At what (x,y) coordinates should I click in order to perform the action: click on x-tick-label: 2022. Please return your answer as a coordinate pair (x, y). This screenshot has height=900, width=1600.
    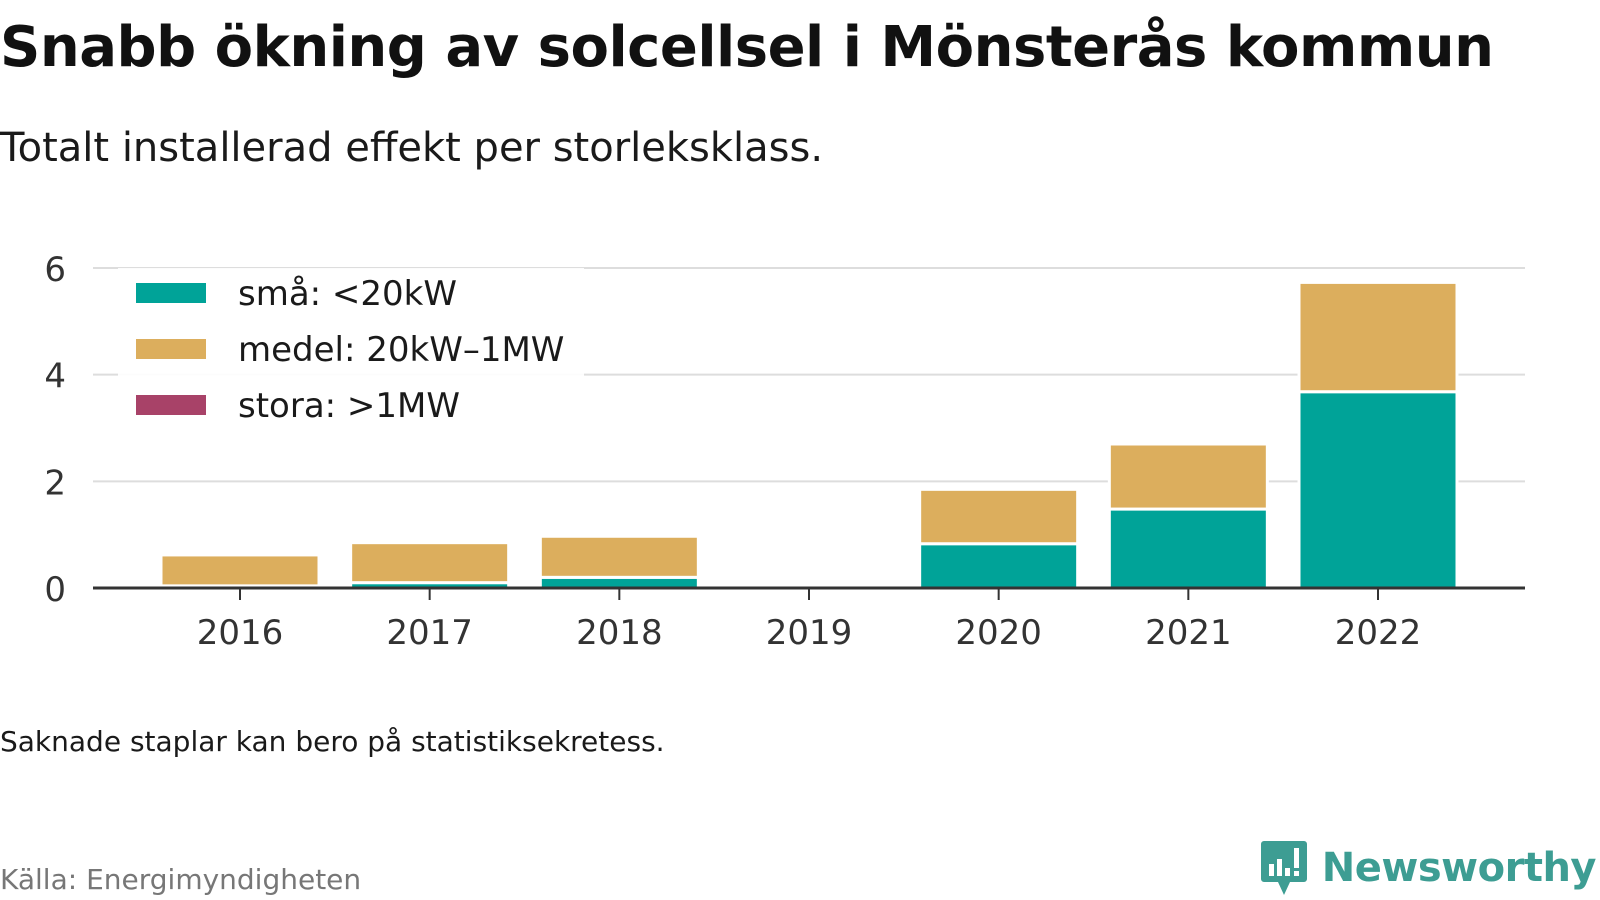
    Looking at the image, I should click on (1378, 633).